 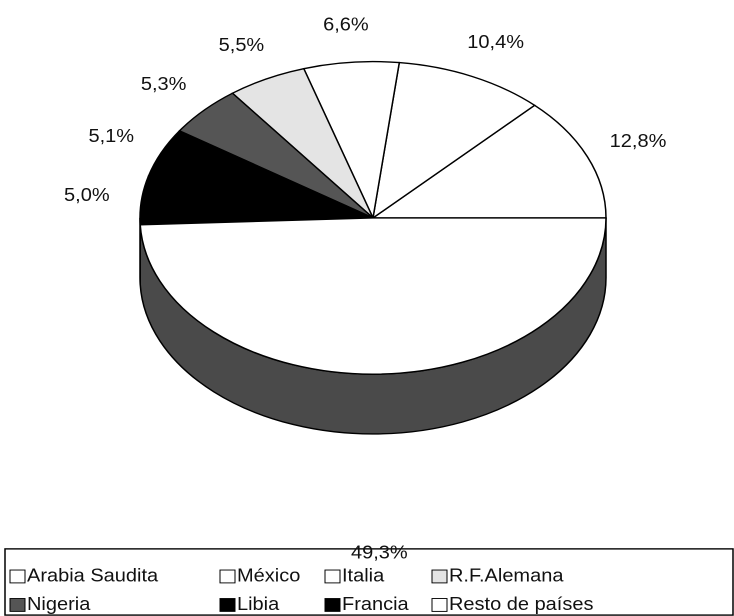 What do you see at coordinates (164, 85) in the screenshot?
I see `data-label: 5,3%` at bounding box center [164, 85].